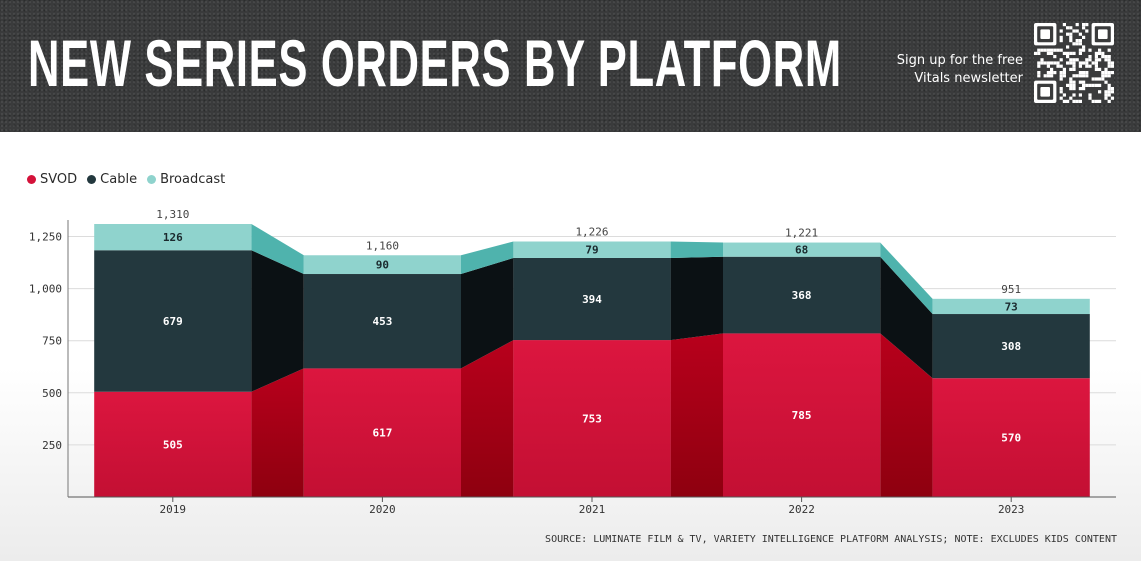  I want to click on qr-code-icon, so click(1074, 63).